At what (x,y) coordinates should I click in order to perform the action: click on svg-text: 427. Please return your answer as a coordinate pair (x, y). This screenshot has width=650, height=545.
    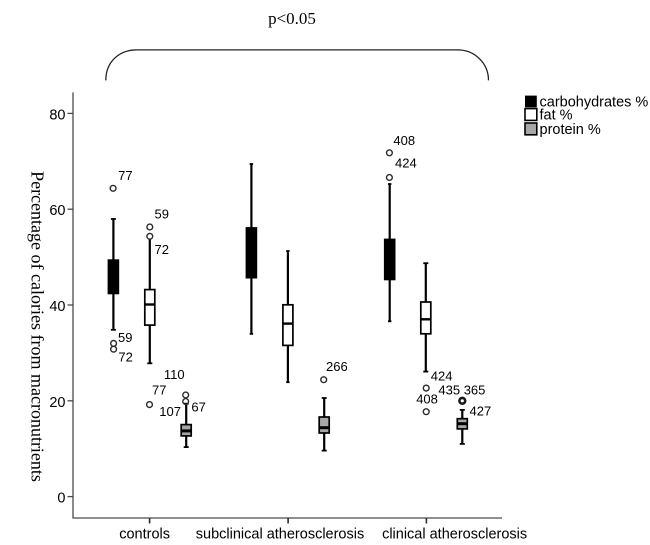
    Looking at the image, I should click on (481, 410).